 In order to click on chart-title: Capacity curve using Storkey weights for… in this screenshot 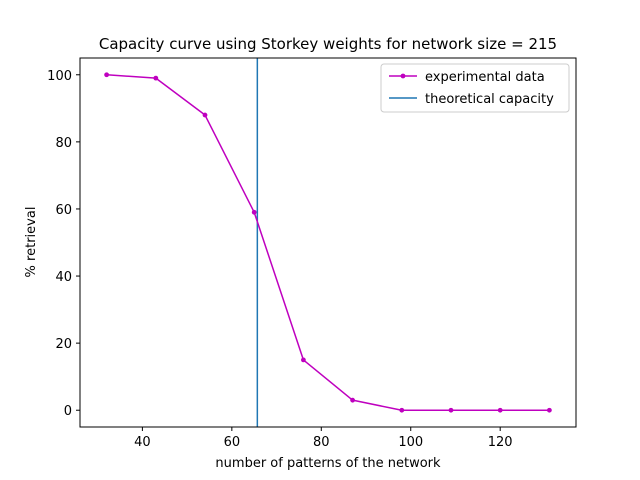, I will do `click(328, 44)`.